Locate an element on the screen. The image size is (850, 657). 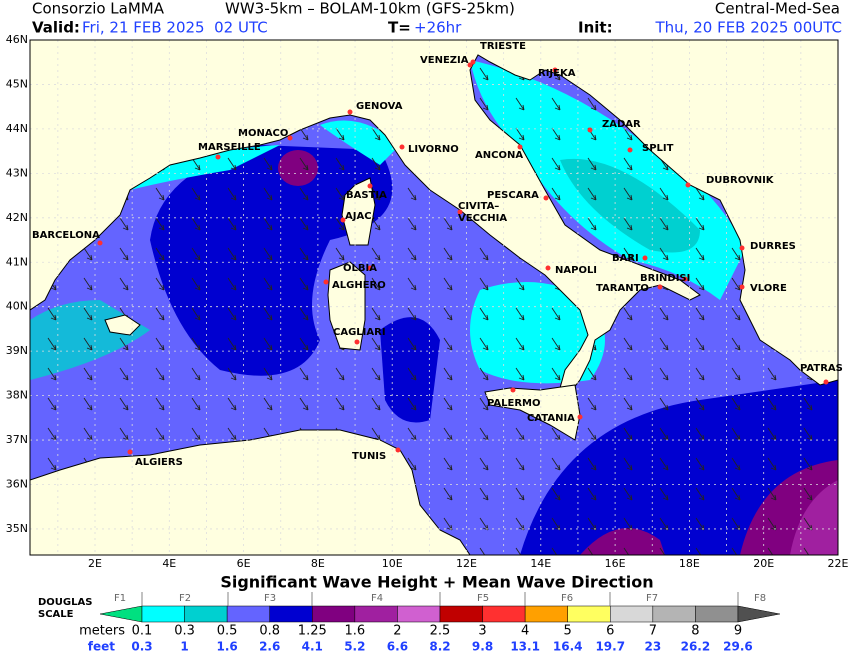
meters-value: 2.5 is located at coordinates (440, 631).